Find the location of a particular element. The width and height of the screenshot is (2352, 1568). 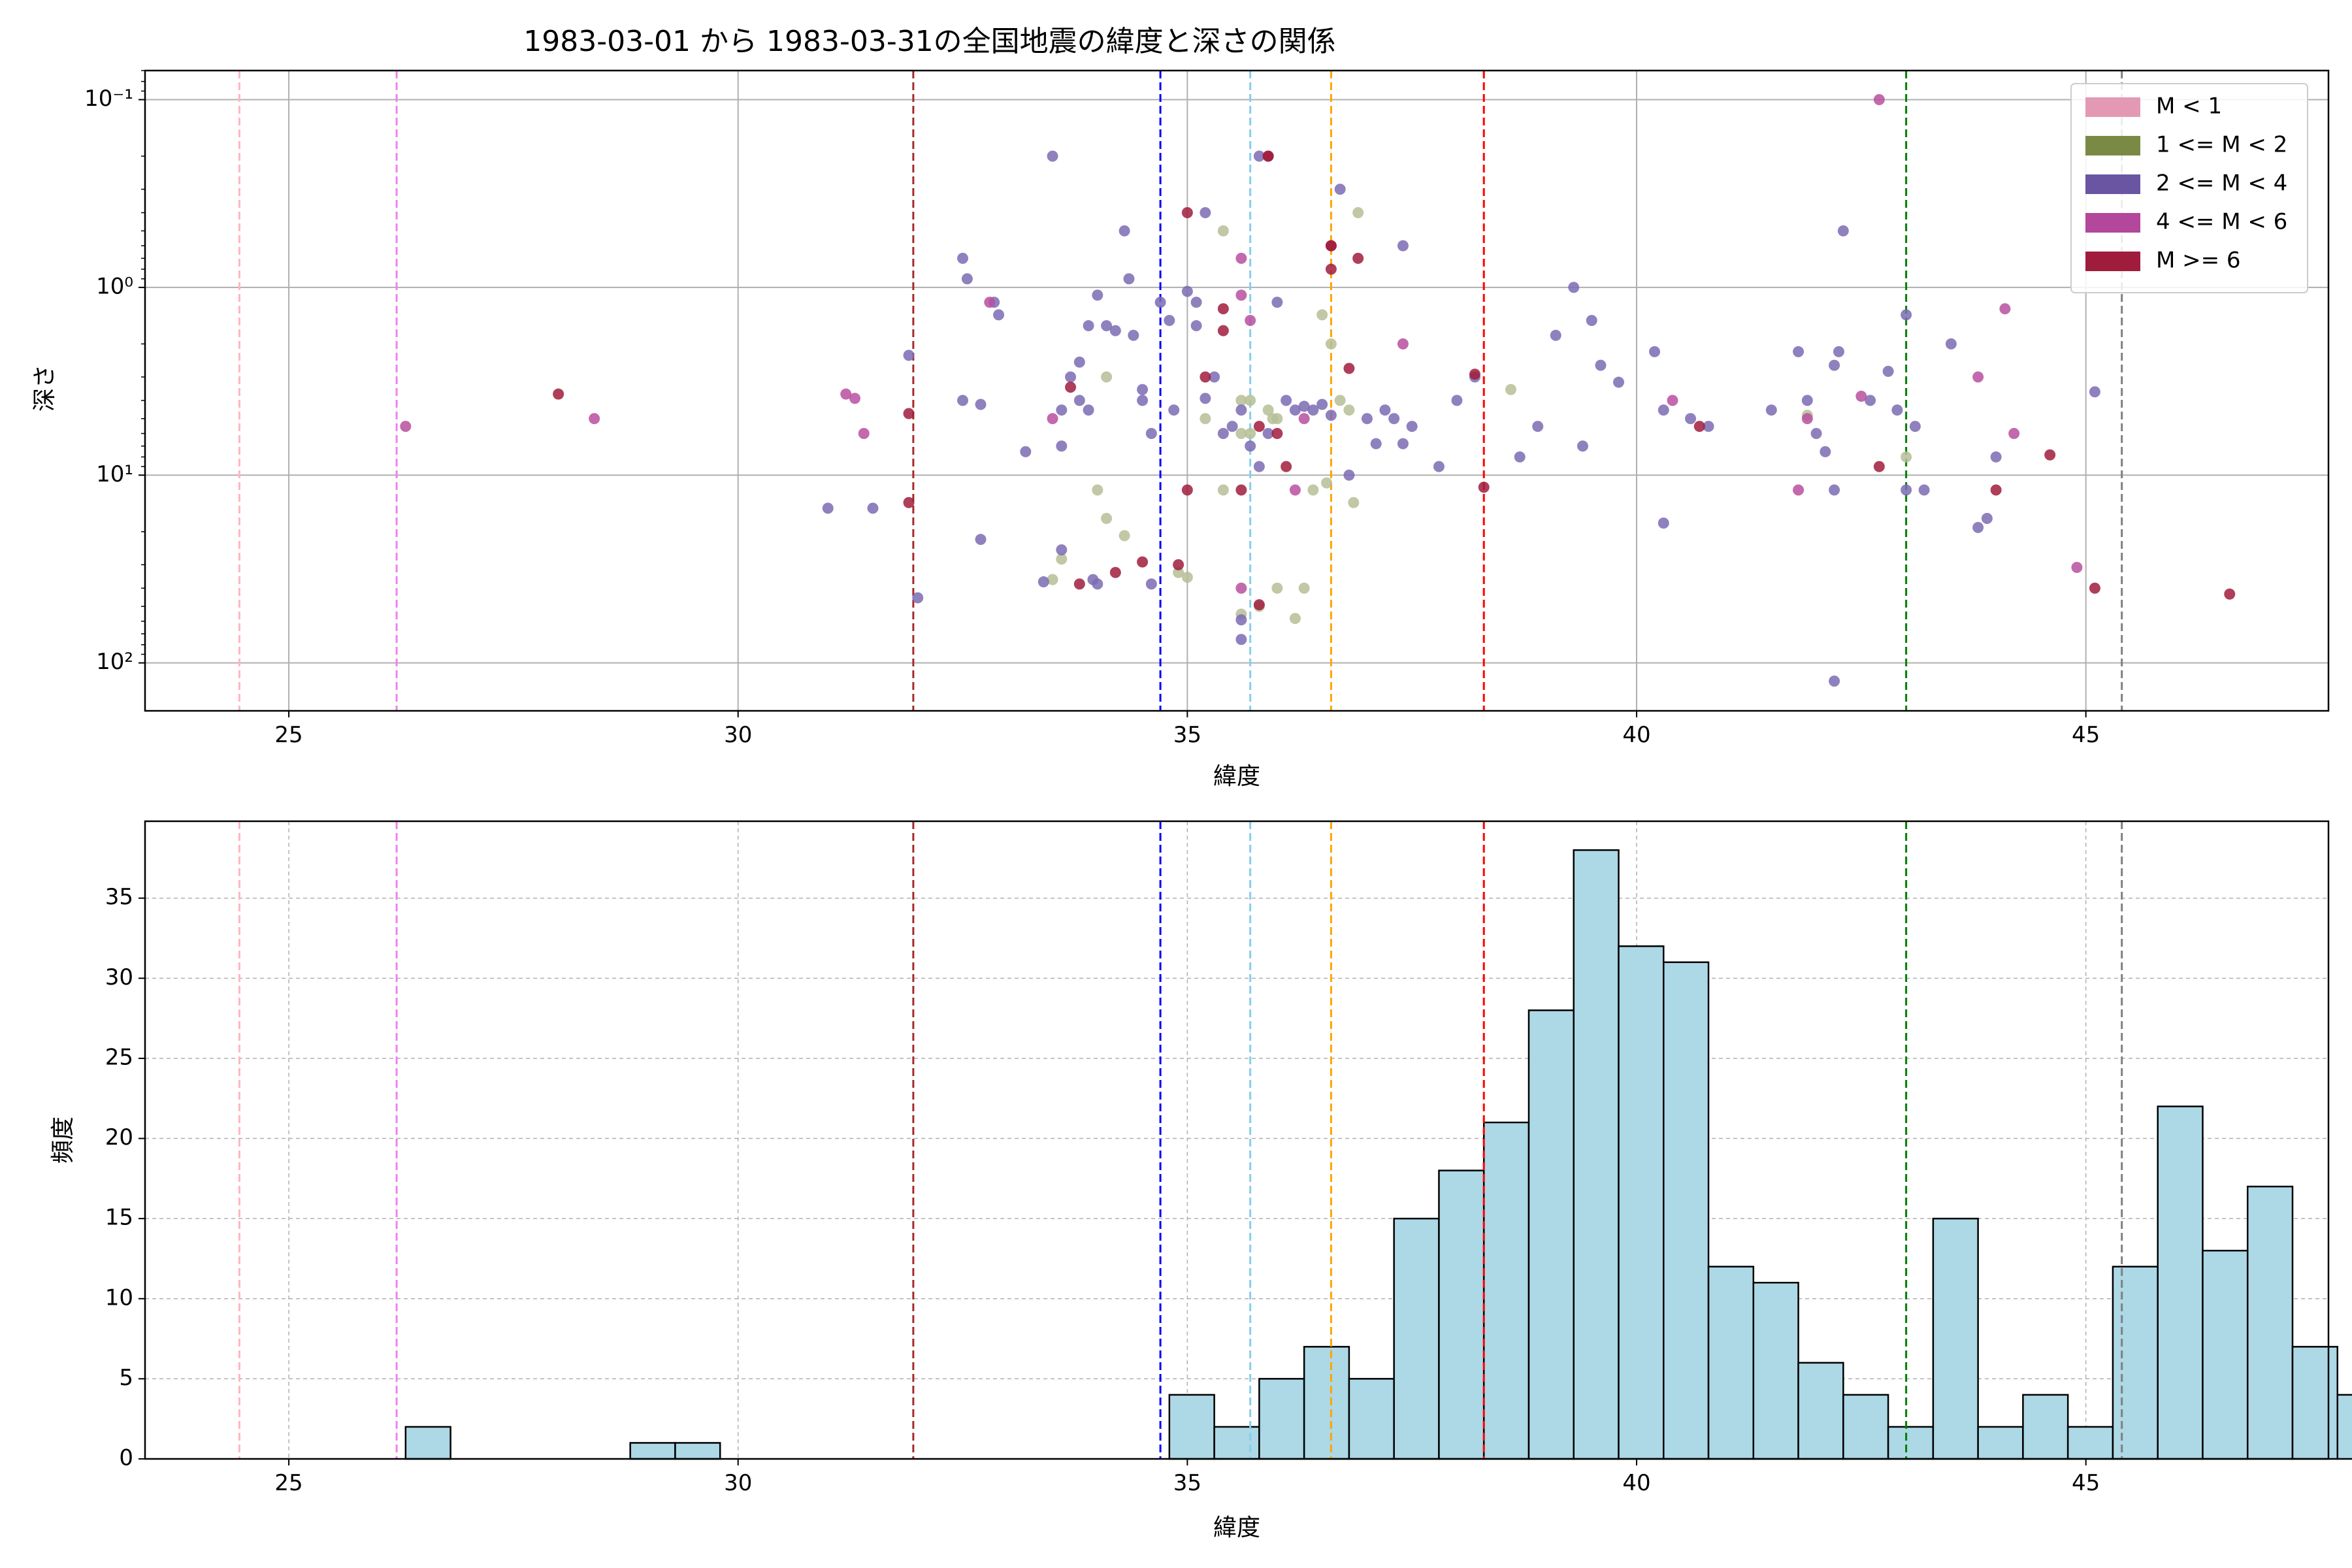

histogram-y-tick-label: 25 is located at coordinates (119, 1057).